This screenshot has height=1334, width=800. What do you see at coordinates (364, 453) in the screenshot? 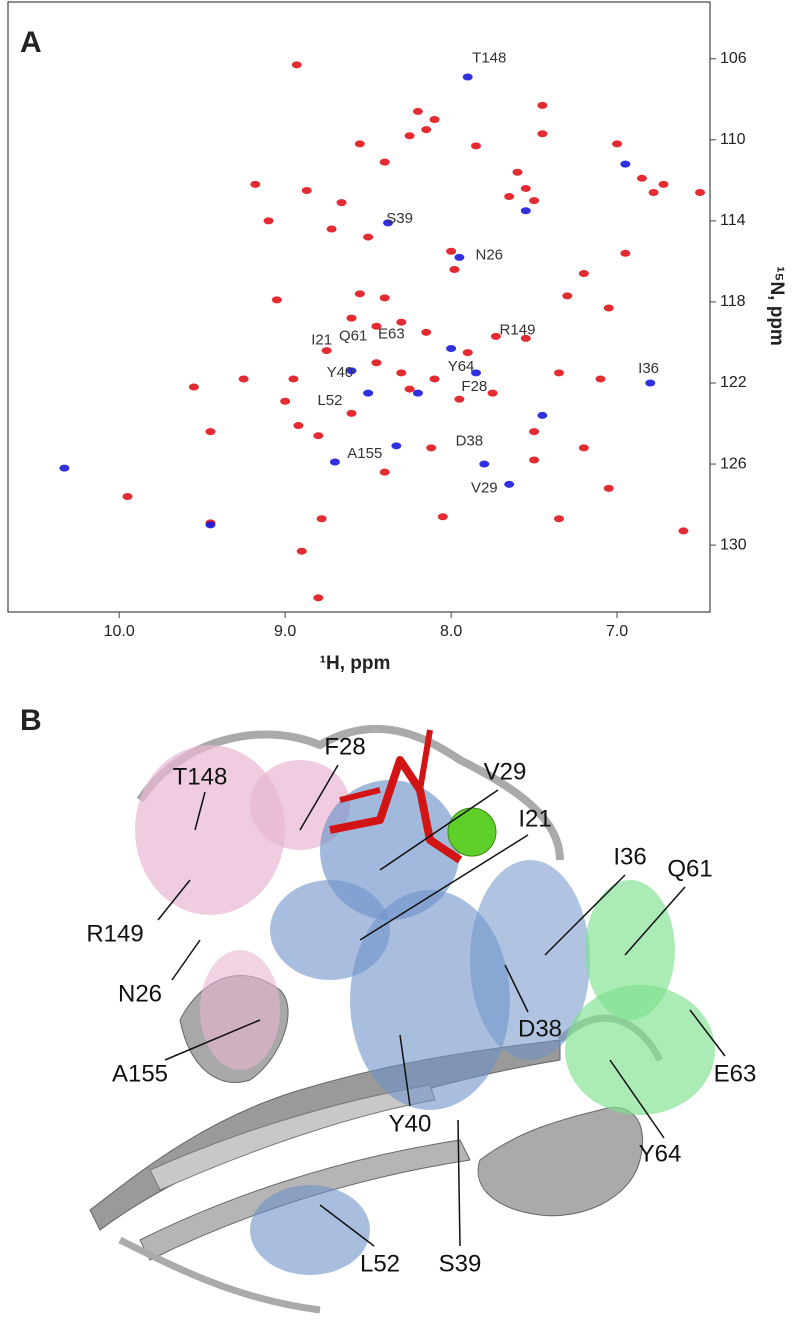
I see `peak-label: A155` at bounding box center [364, 453].